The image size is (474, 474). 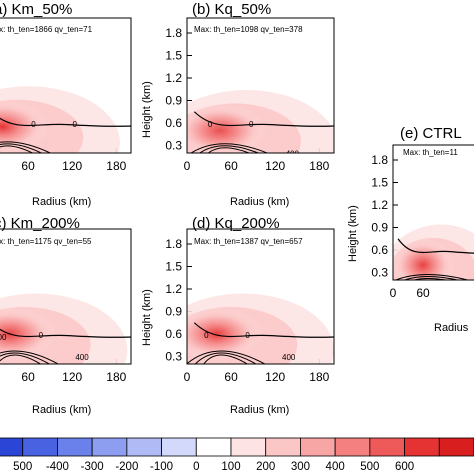 What do you see at coordinates (230, 467) in the screenshot?
I see `colorbar-label: 100` at bounding box center [230, 467].